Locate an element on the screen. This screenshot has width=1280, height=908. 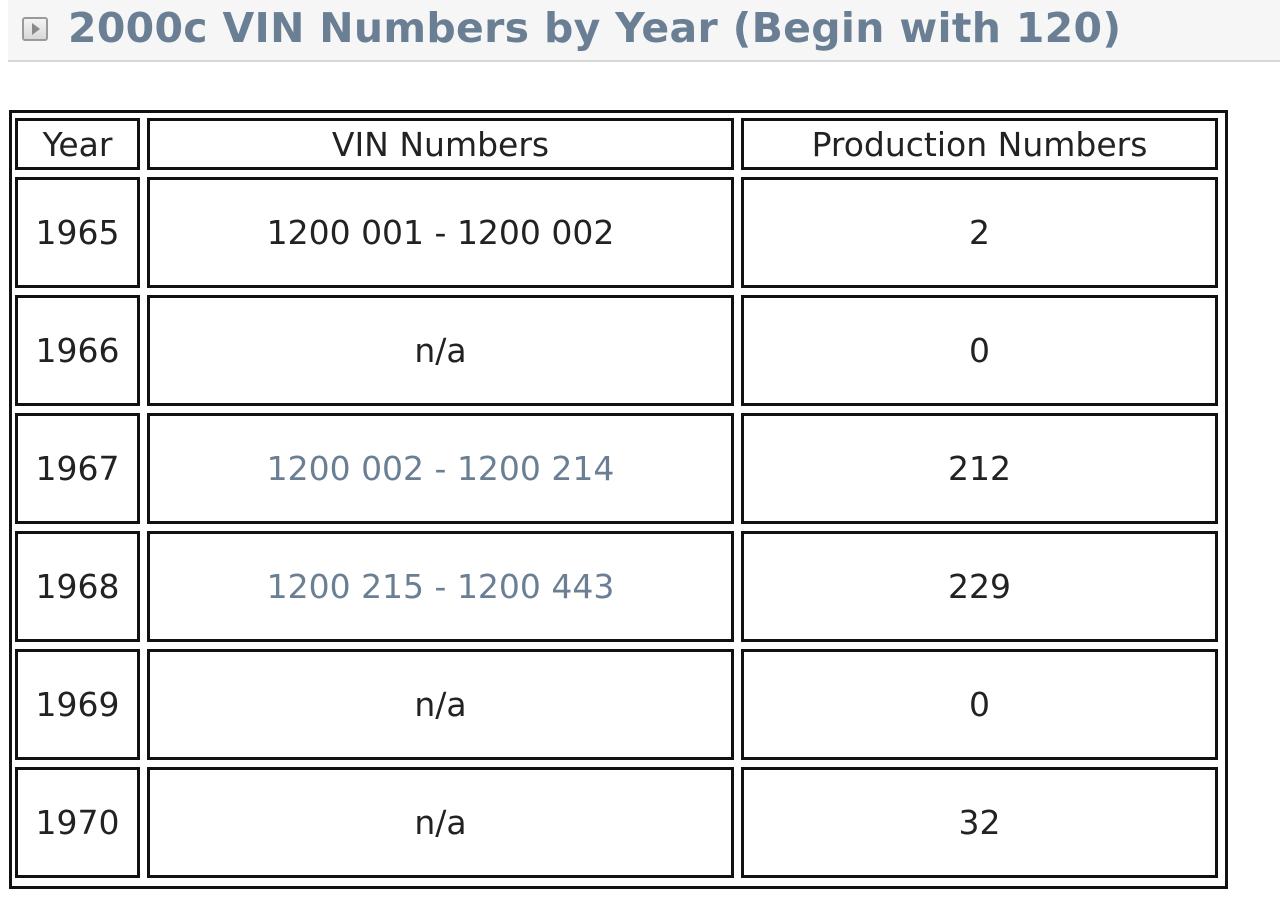
play-triangle-icon is located at coordinates (36, 29).